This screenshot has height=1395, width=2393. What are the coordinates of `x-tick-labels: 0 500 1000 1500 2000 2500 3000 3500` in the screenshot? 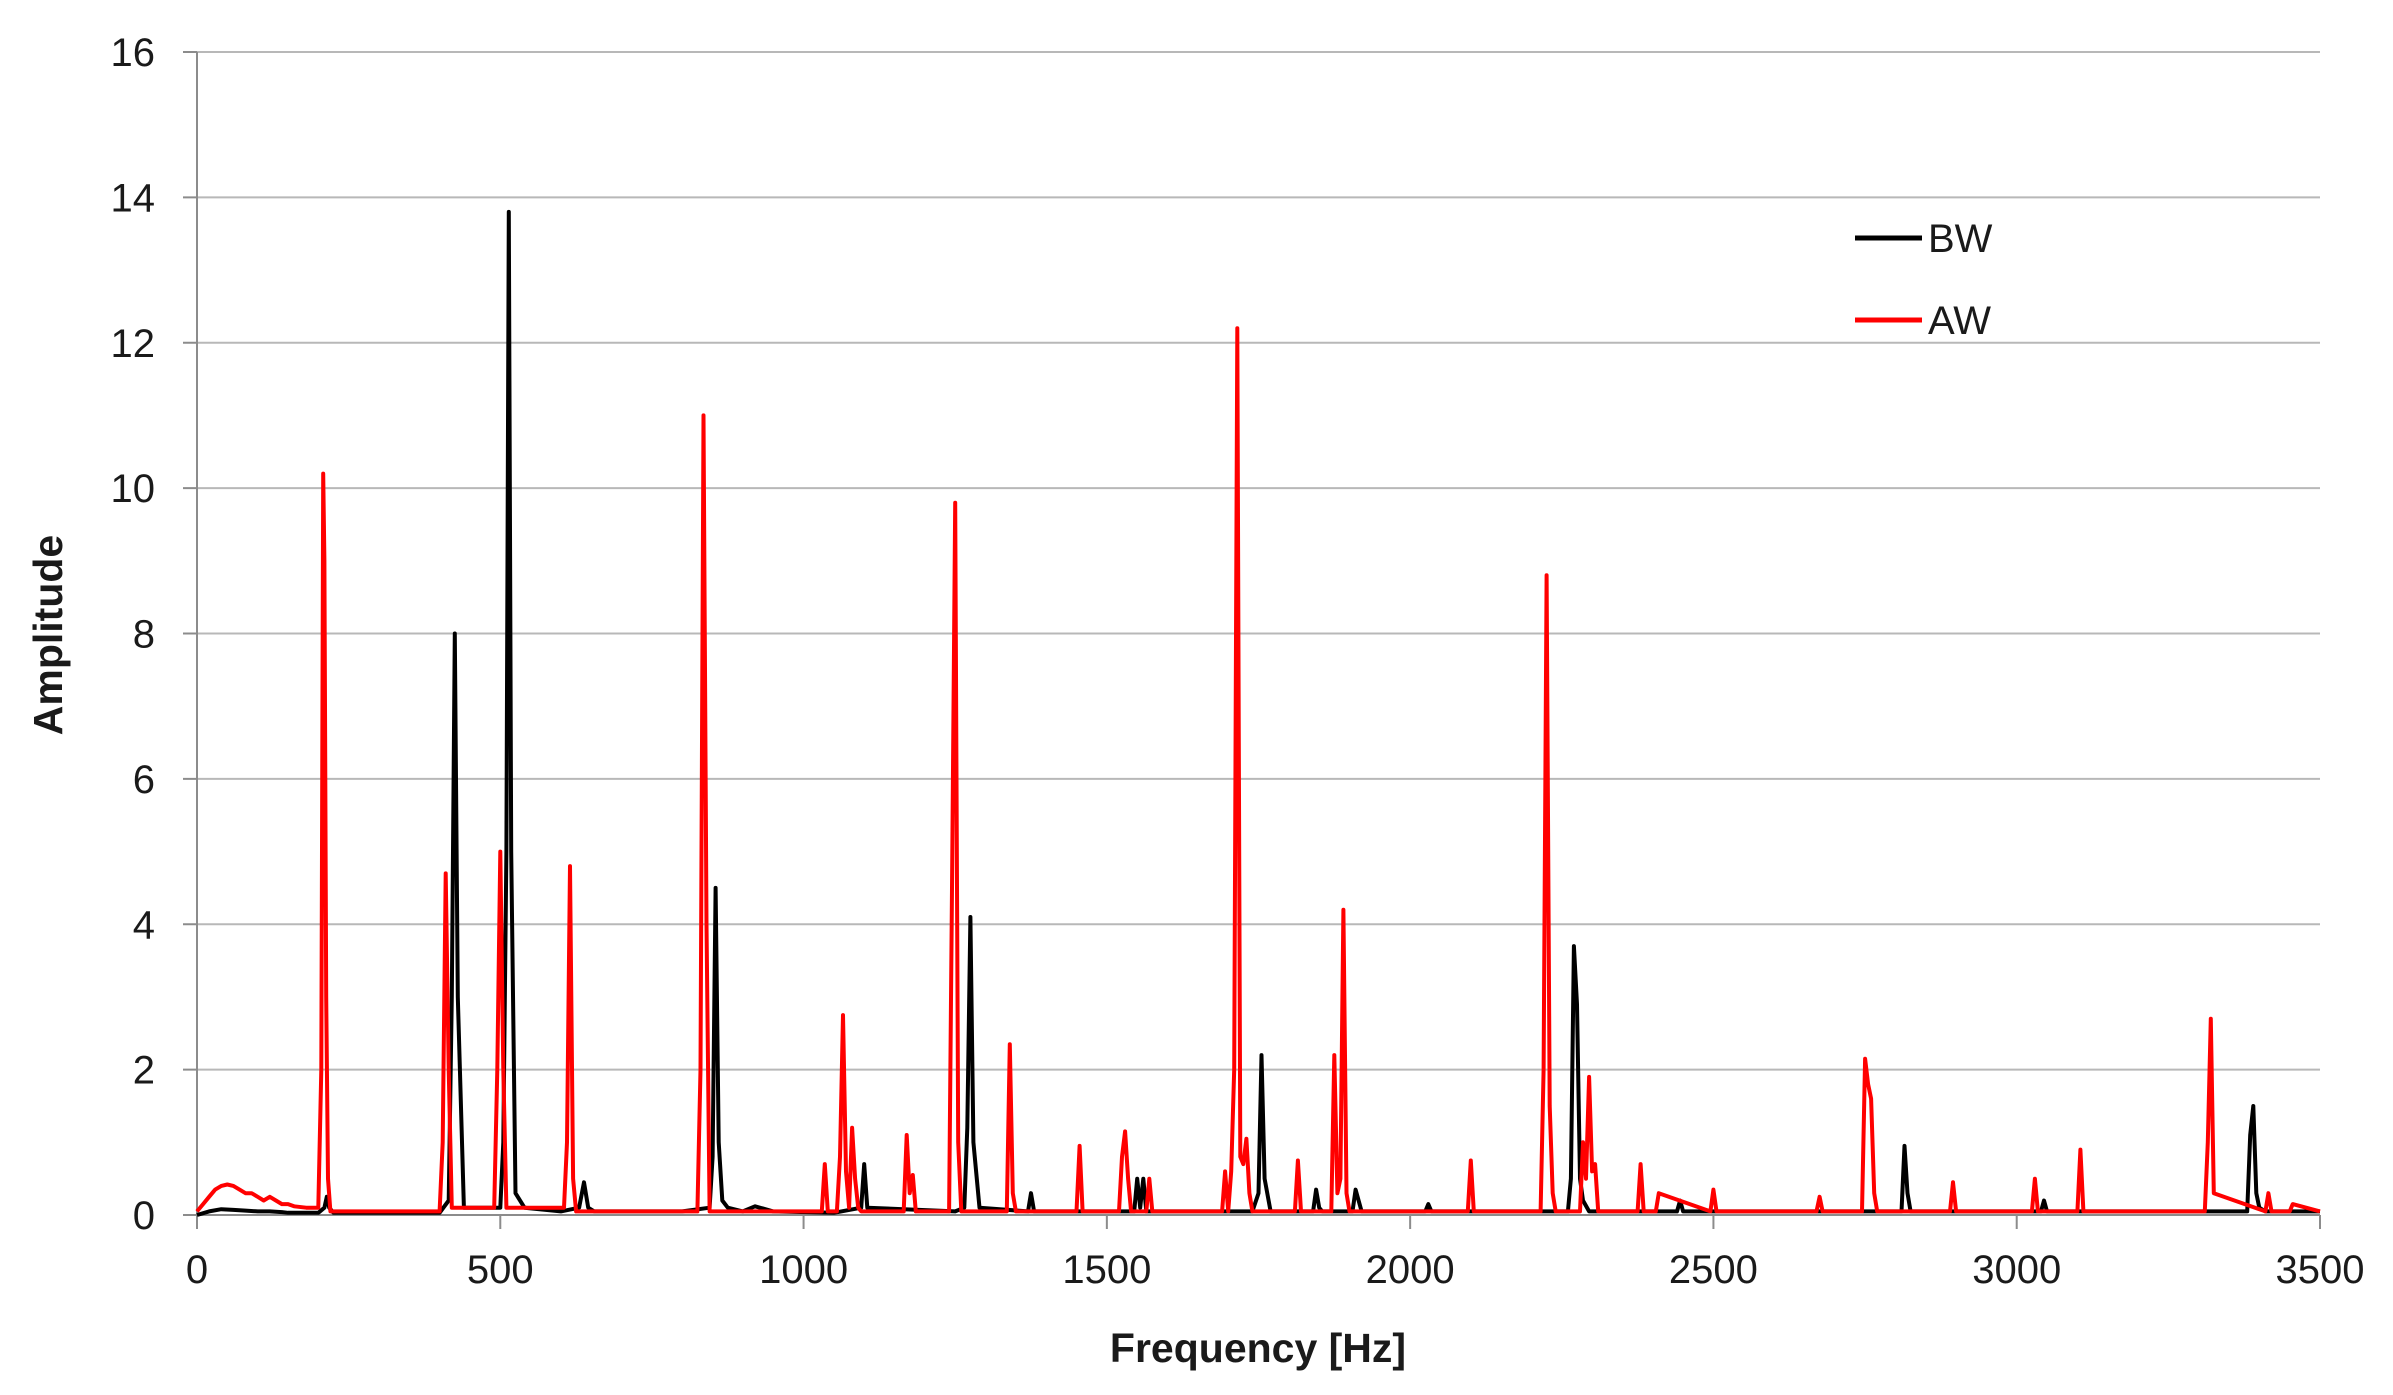 It's located at (1275, 1270).